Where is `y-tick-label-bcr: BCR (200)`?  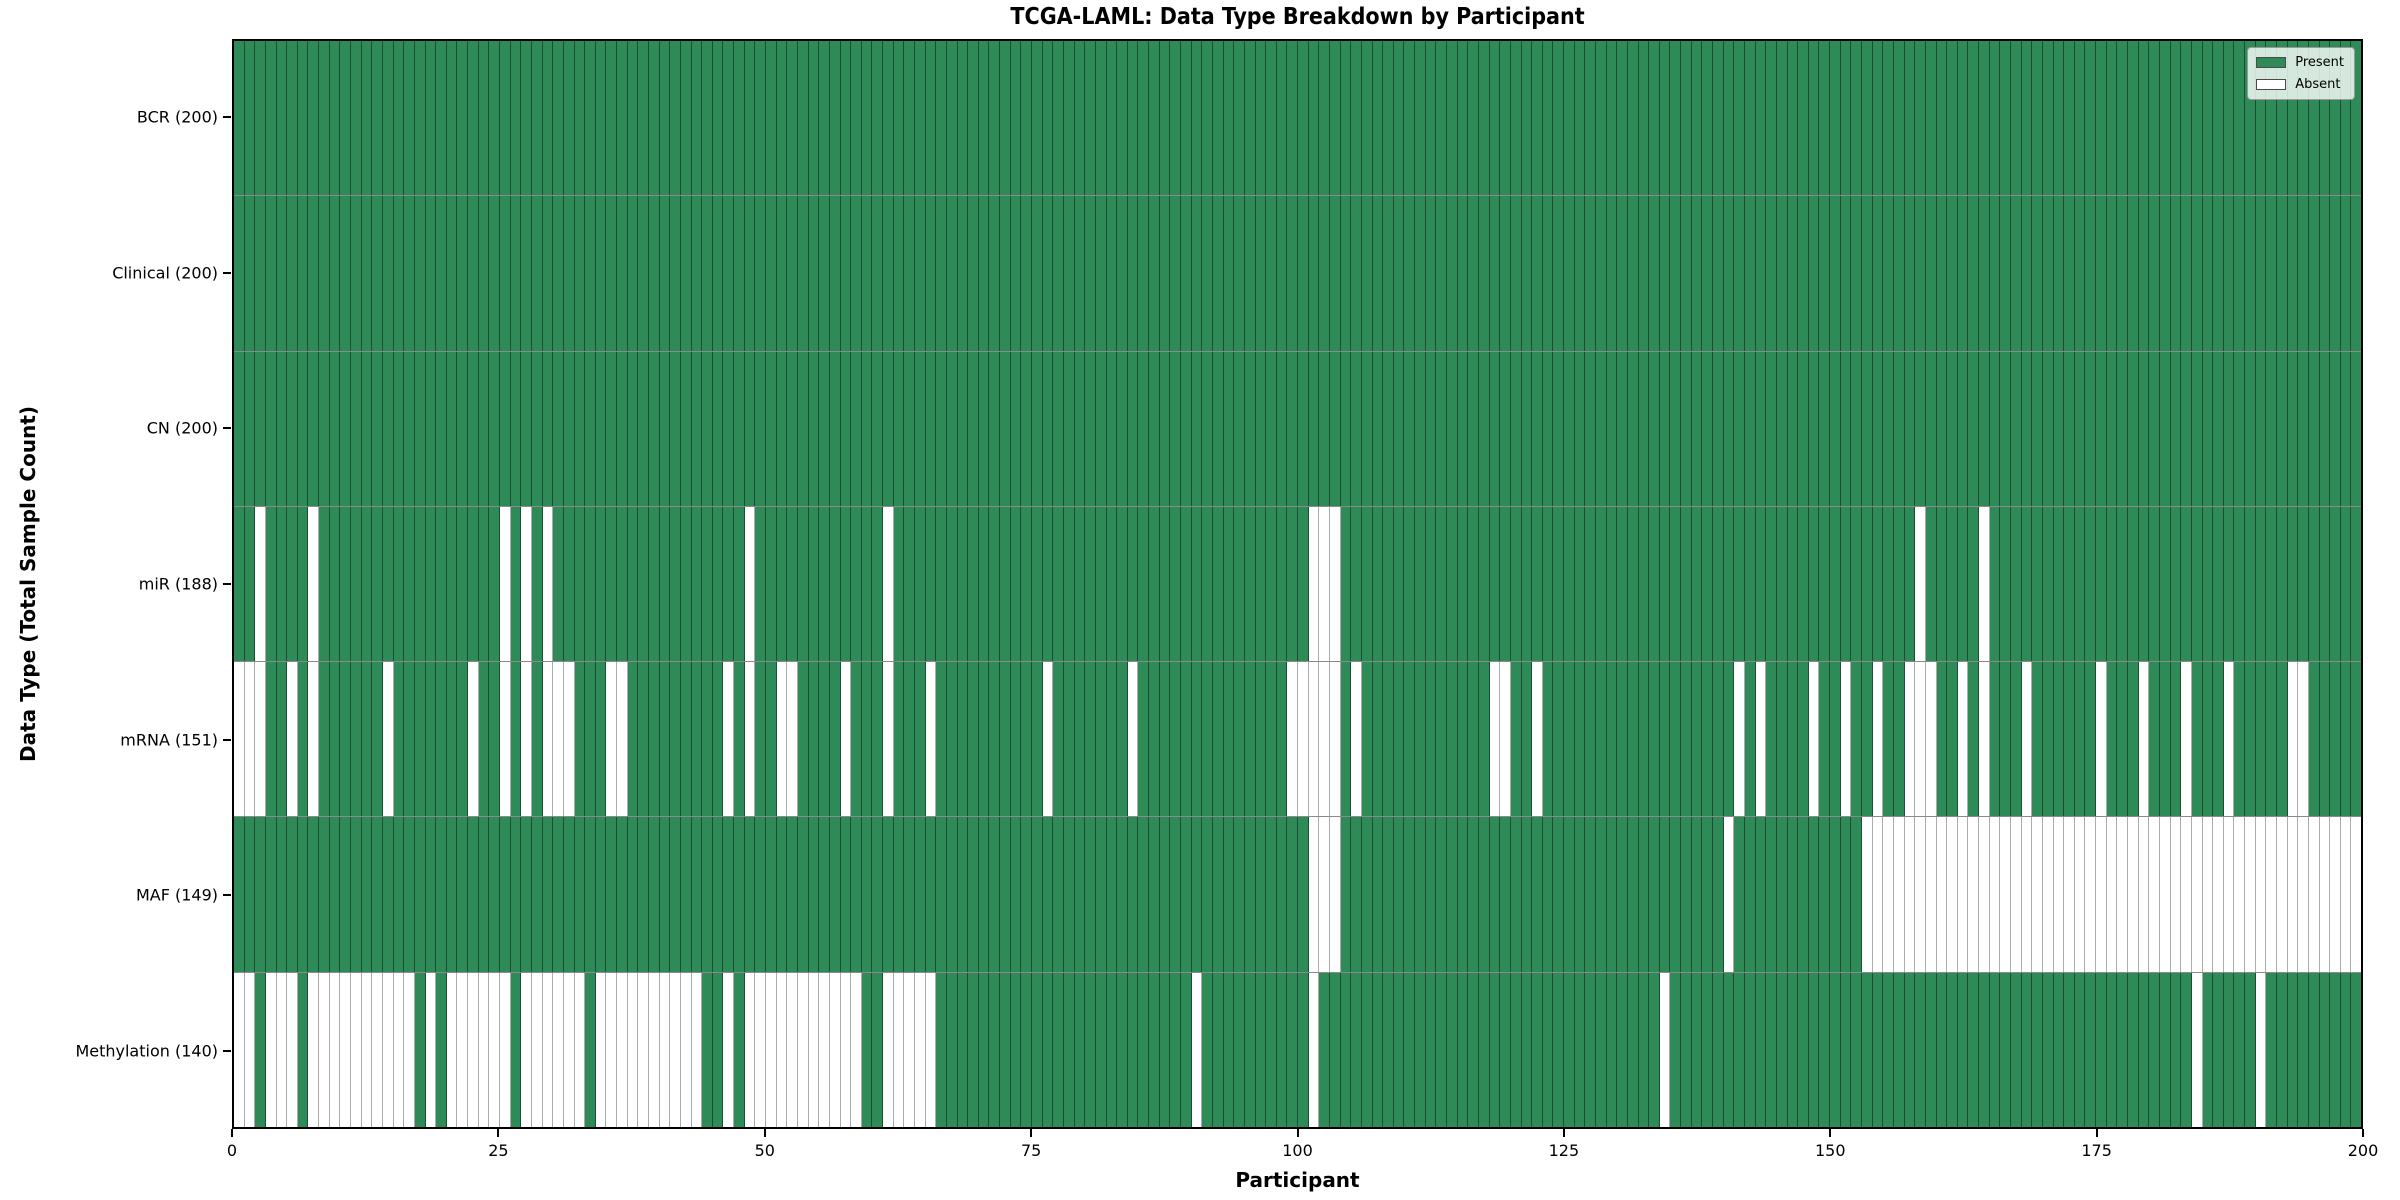
y-tick-label-bcr: BCR (200) is located at coordinates (177, 117).